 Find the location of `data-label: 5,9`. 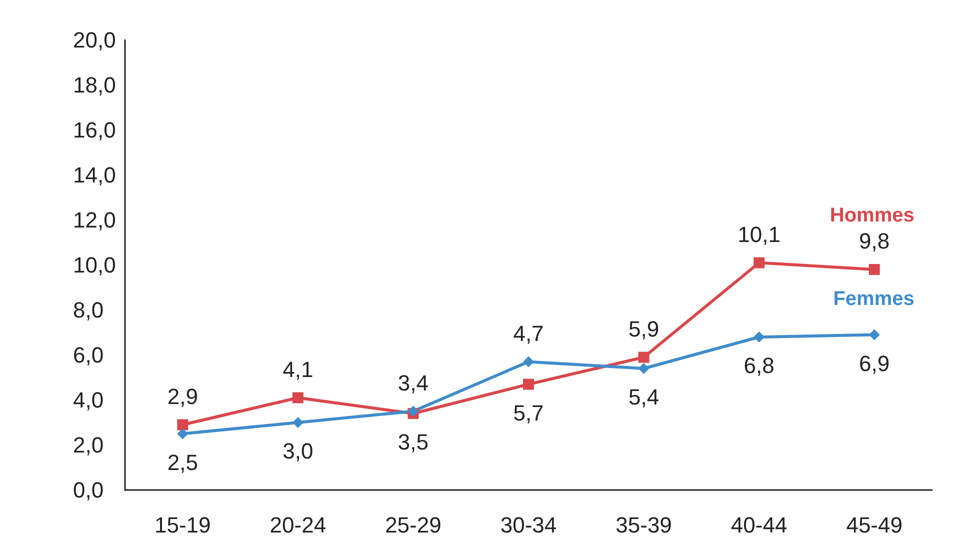

data-label: 5,9 is located at coordinates (644, 329).